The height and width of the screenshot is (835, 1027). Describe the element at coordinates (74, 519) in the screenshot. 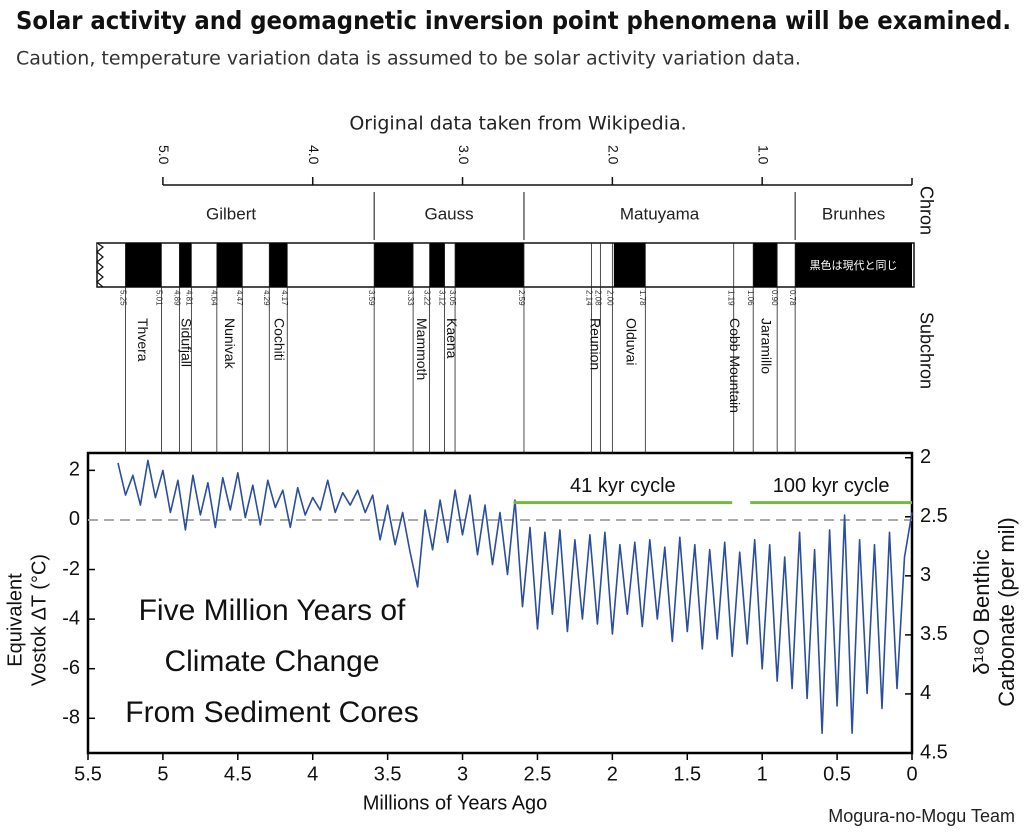

I see `y-tick-label: 0` at that location.